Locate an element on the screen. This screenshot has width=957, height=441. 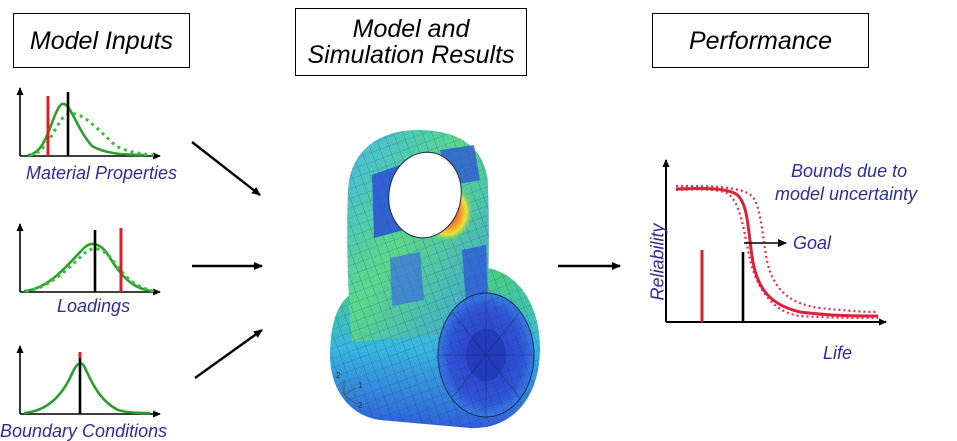
label-bounds-line1: Bounds due to is located at coordinates (849, 171).